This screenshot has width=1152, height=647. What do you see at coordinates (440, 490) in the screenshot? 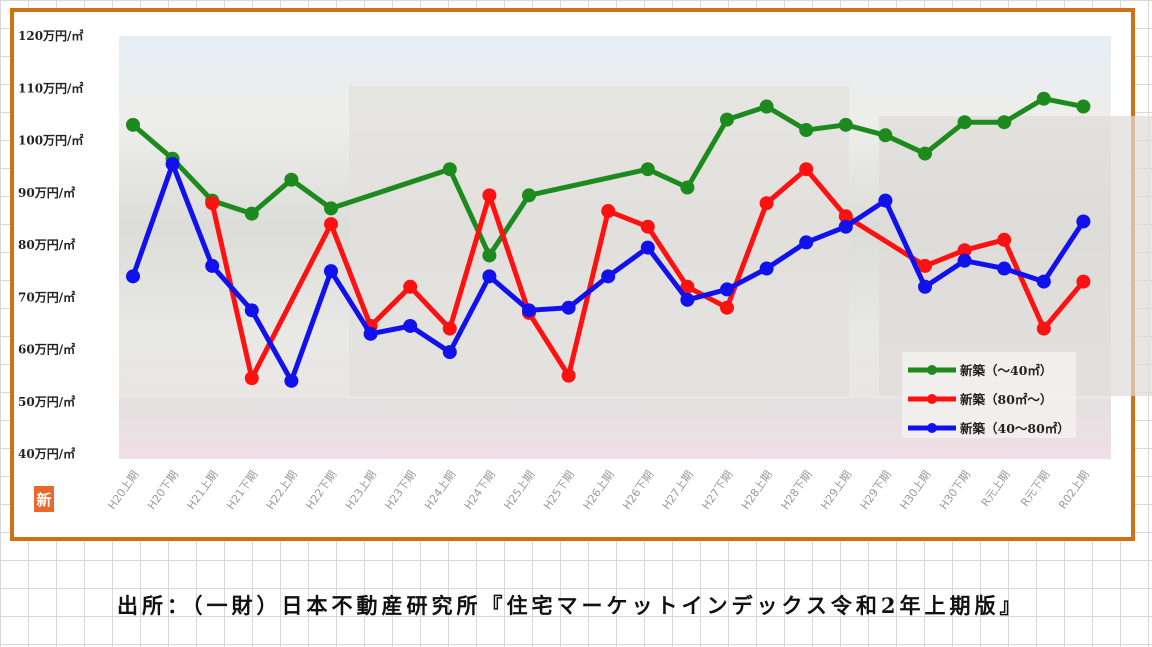
I see `x-tick-label: H24上期` at bounding box center [440, 490].